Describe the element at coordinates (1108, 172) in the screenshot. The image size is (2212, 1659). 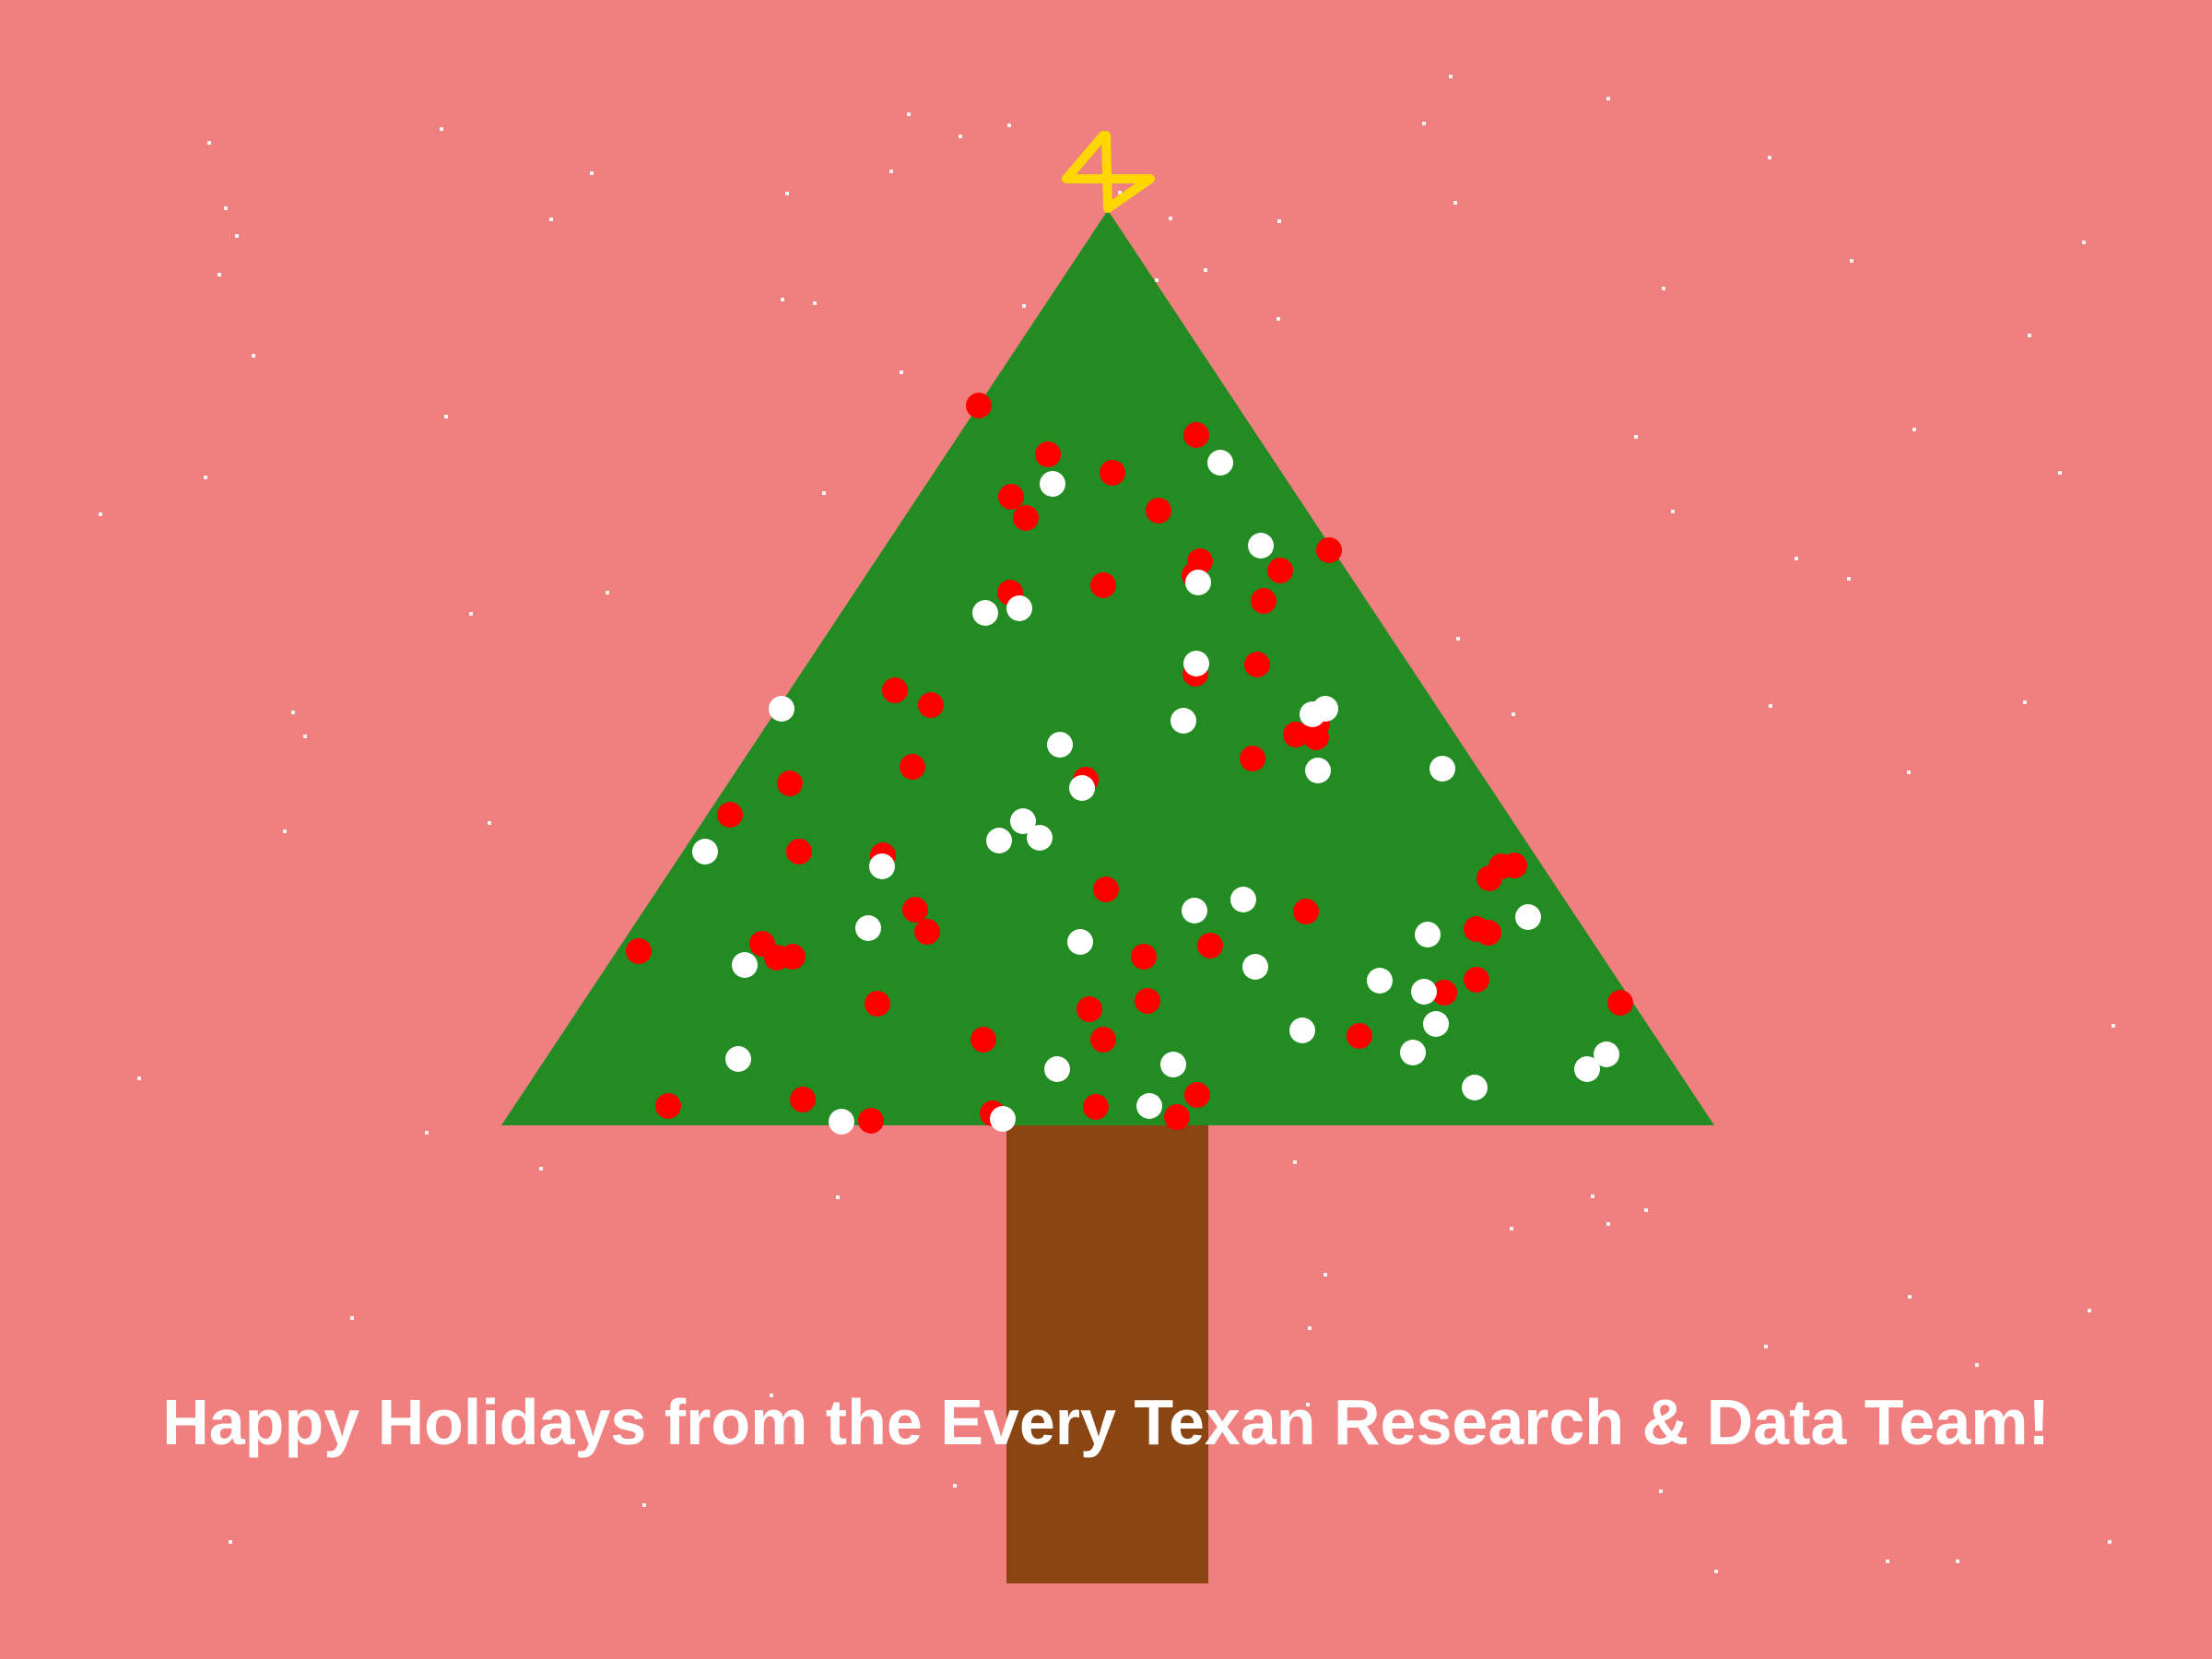
I see `star-topper` at that location.